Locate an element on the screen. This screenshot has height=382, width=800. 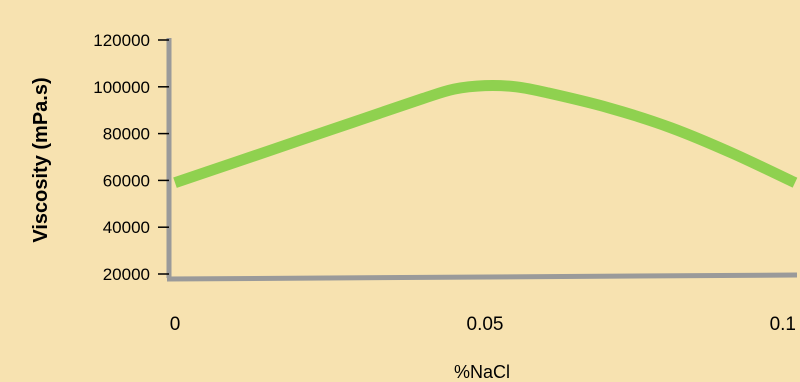
y-tick-label: 80000 is located at coordinates (126, 134).